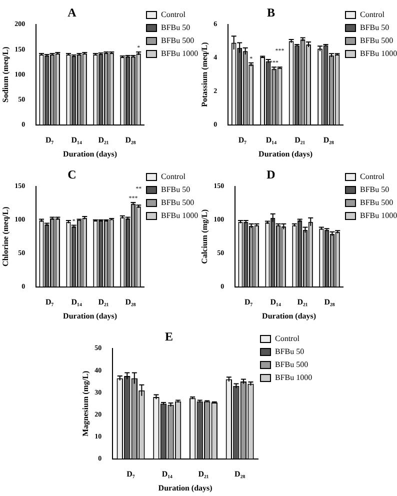  Describe the element at coordinates (271, 12) in the screenshot. I see `chart-title: B` at that location.